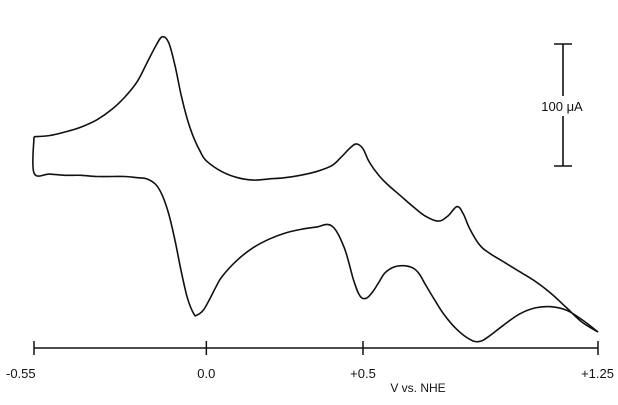 This screenshot has width=618, height=405. I want to click on x-tick-label: -0.55, so click(21, 373).